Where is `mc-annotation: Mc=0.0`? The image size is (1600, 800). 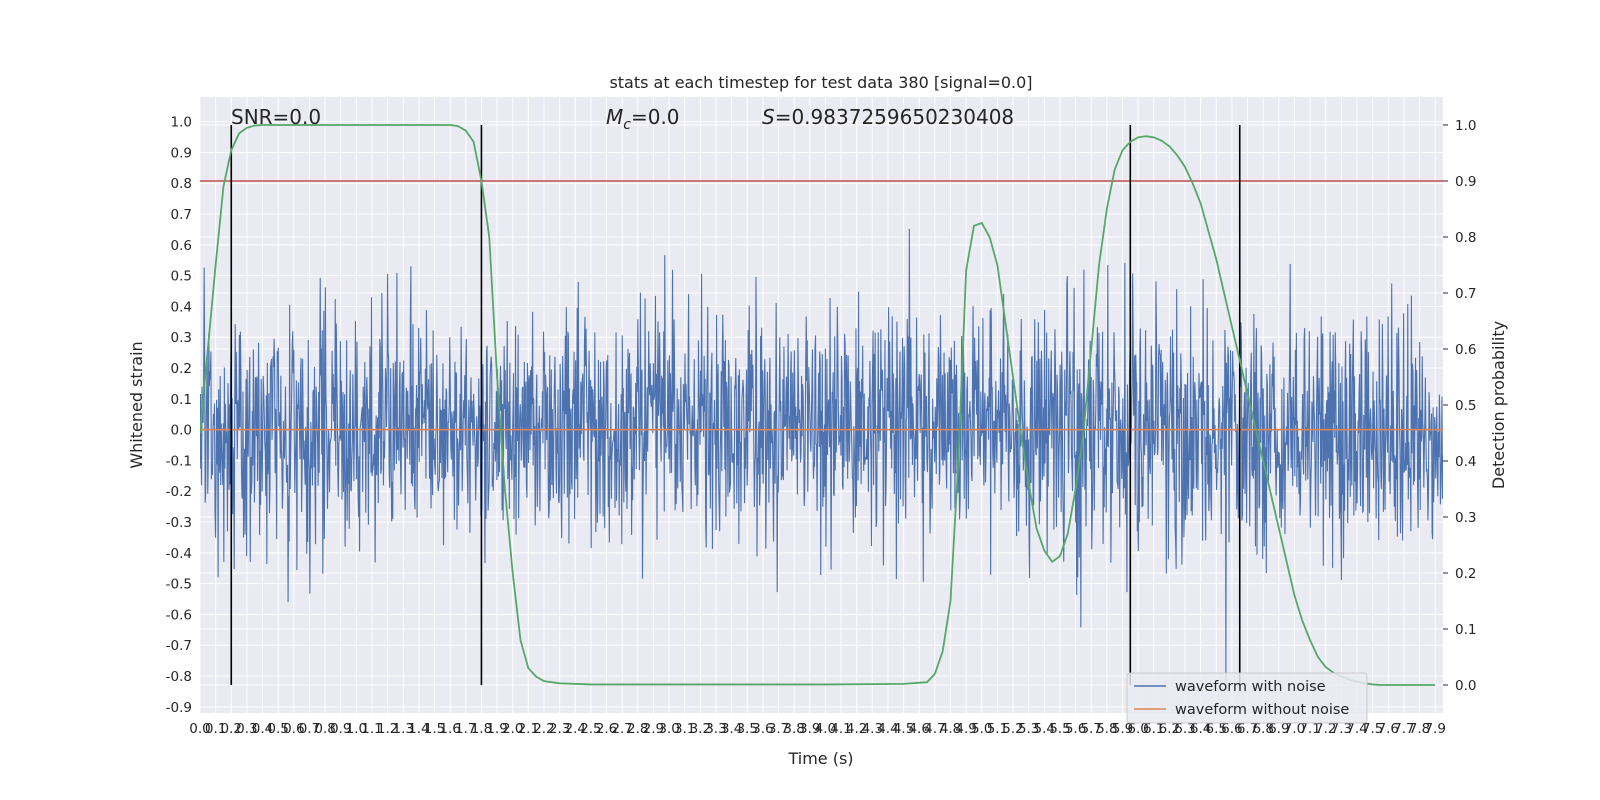 mc-annotation: Mc=0.0 is located at coordinates (643, 119).